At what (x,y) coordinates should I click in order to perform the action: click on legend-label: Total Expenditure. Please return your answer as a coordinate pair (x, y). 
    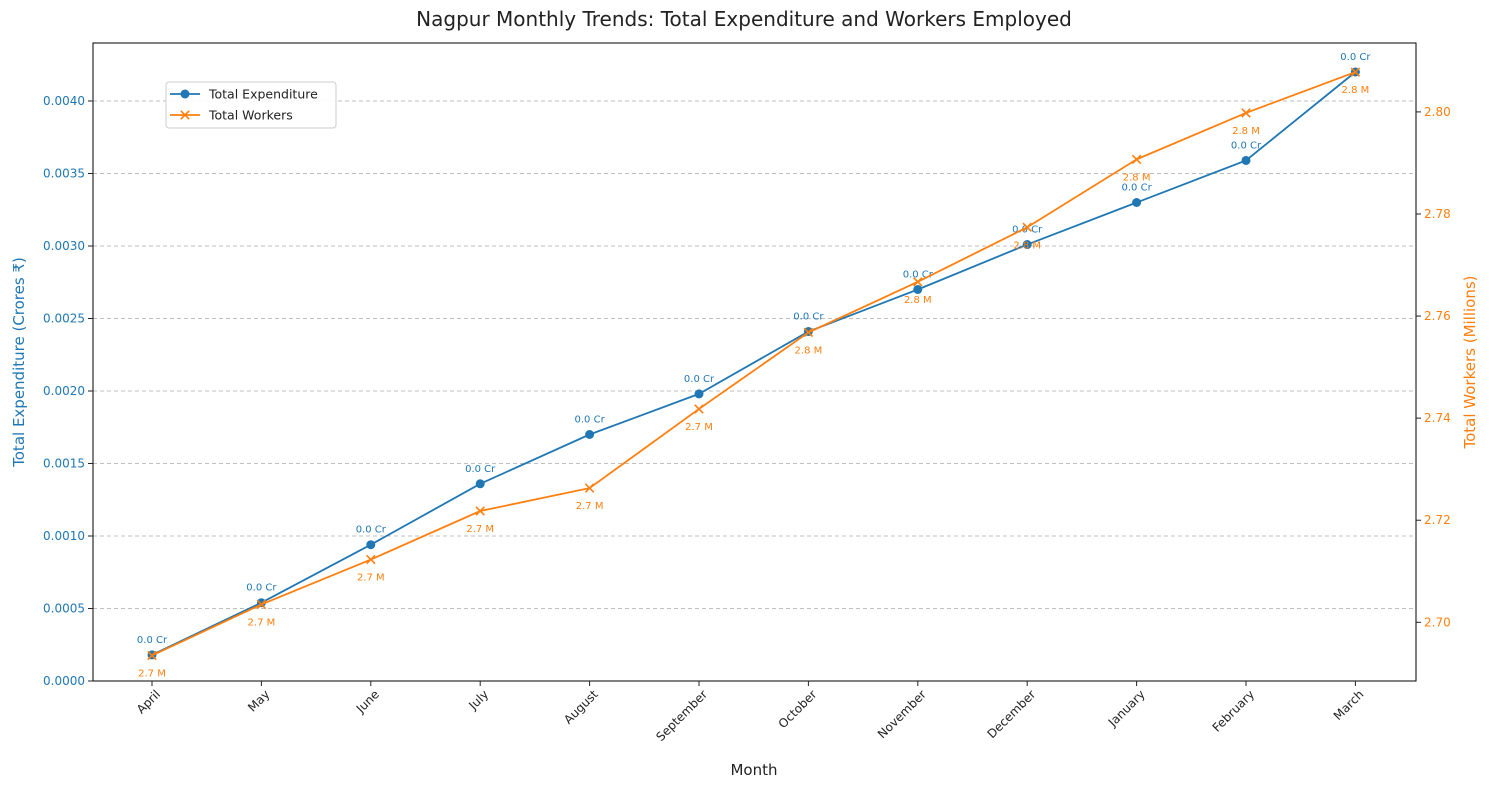
    Looking at the image, I should click on (263, 94).